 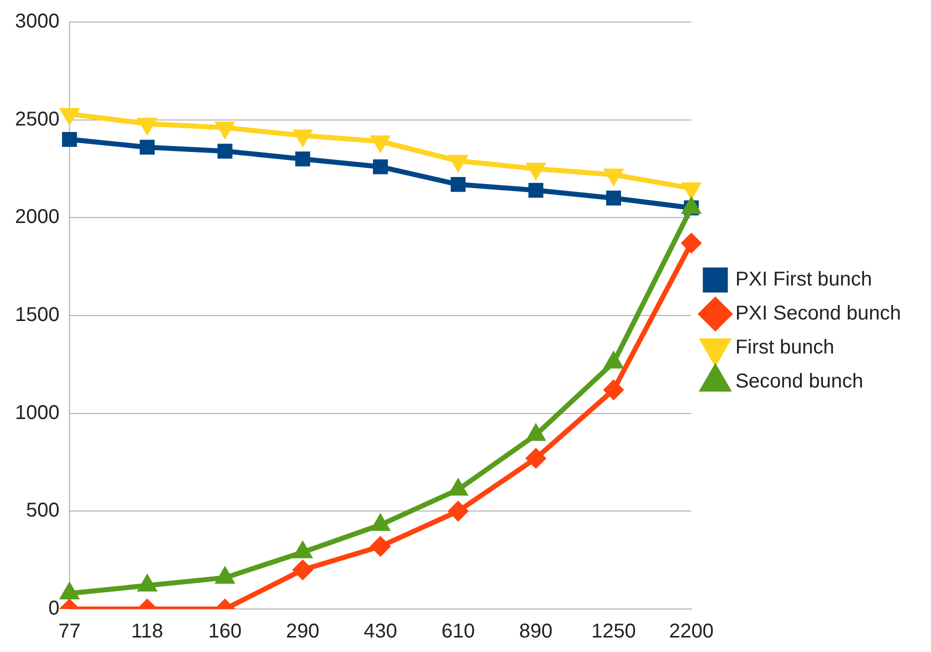 What do you see at coordinates (147, 631) in the screenshot?
I see `x-tick-label: 118` at bounding box center [147, 631].